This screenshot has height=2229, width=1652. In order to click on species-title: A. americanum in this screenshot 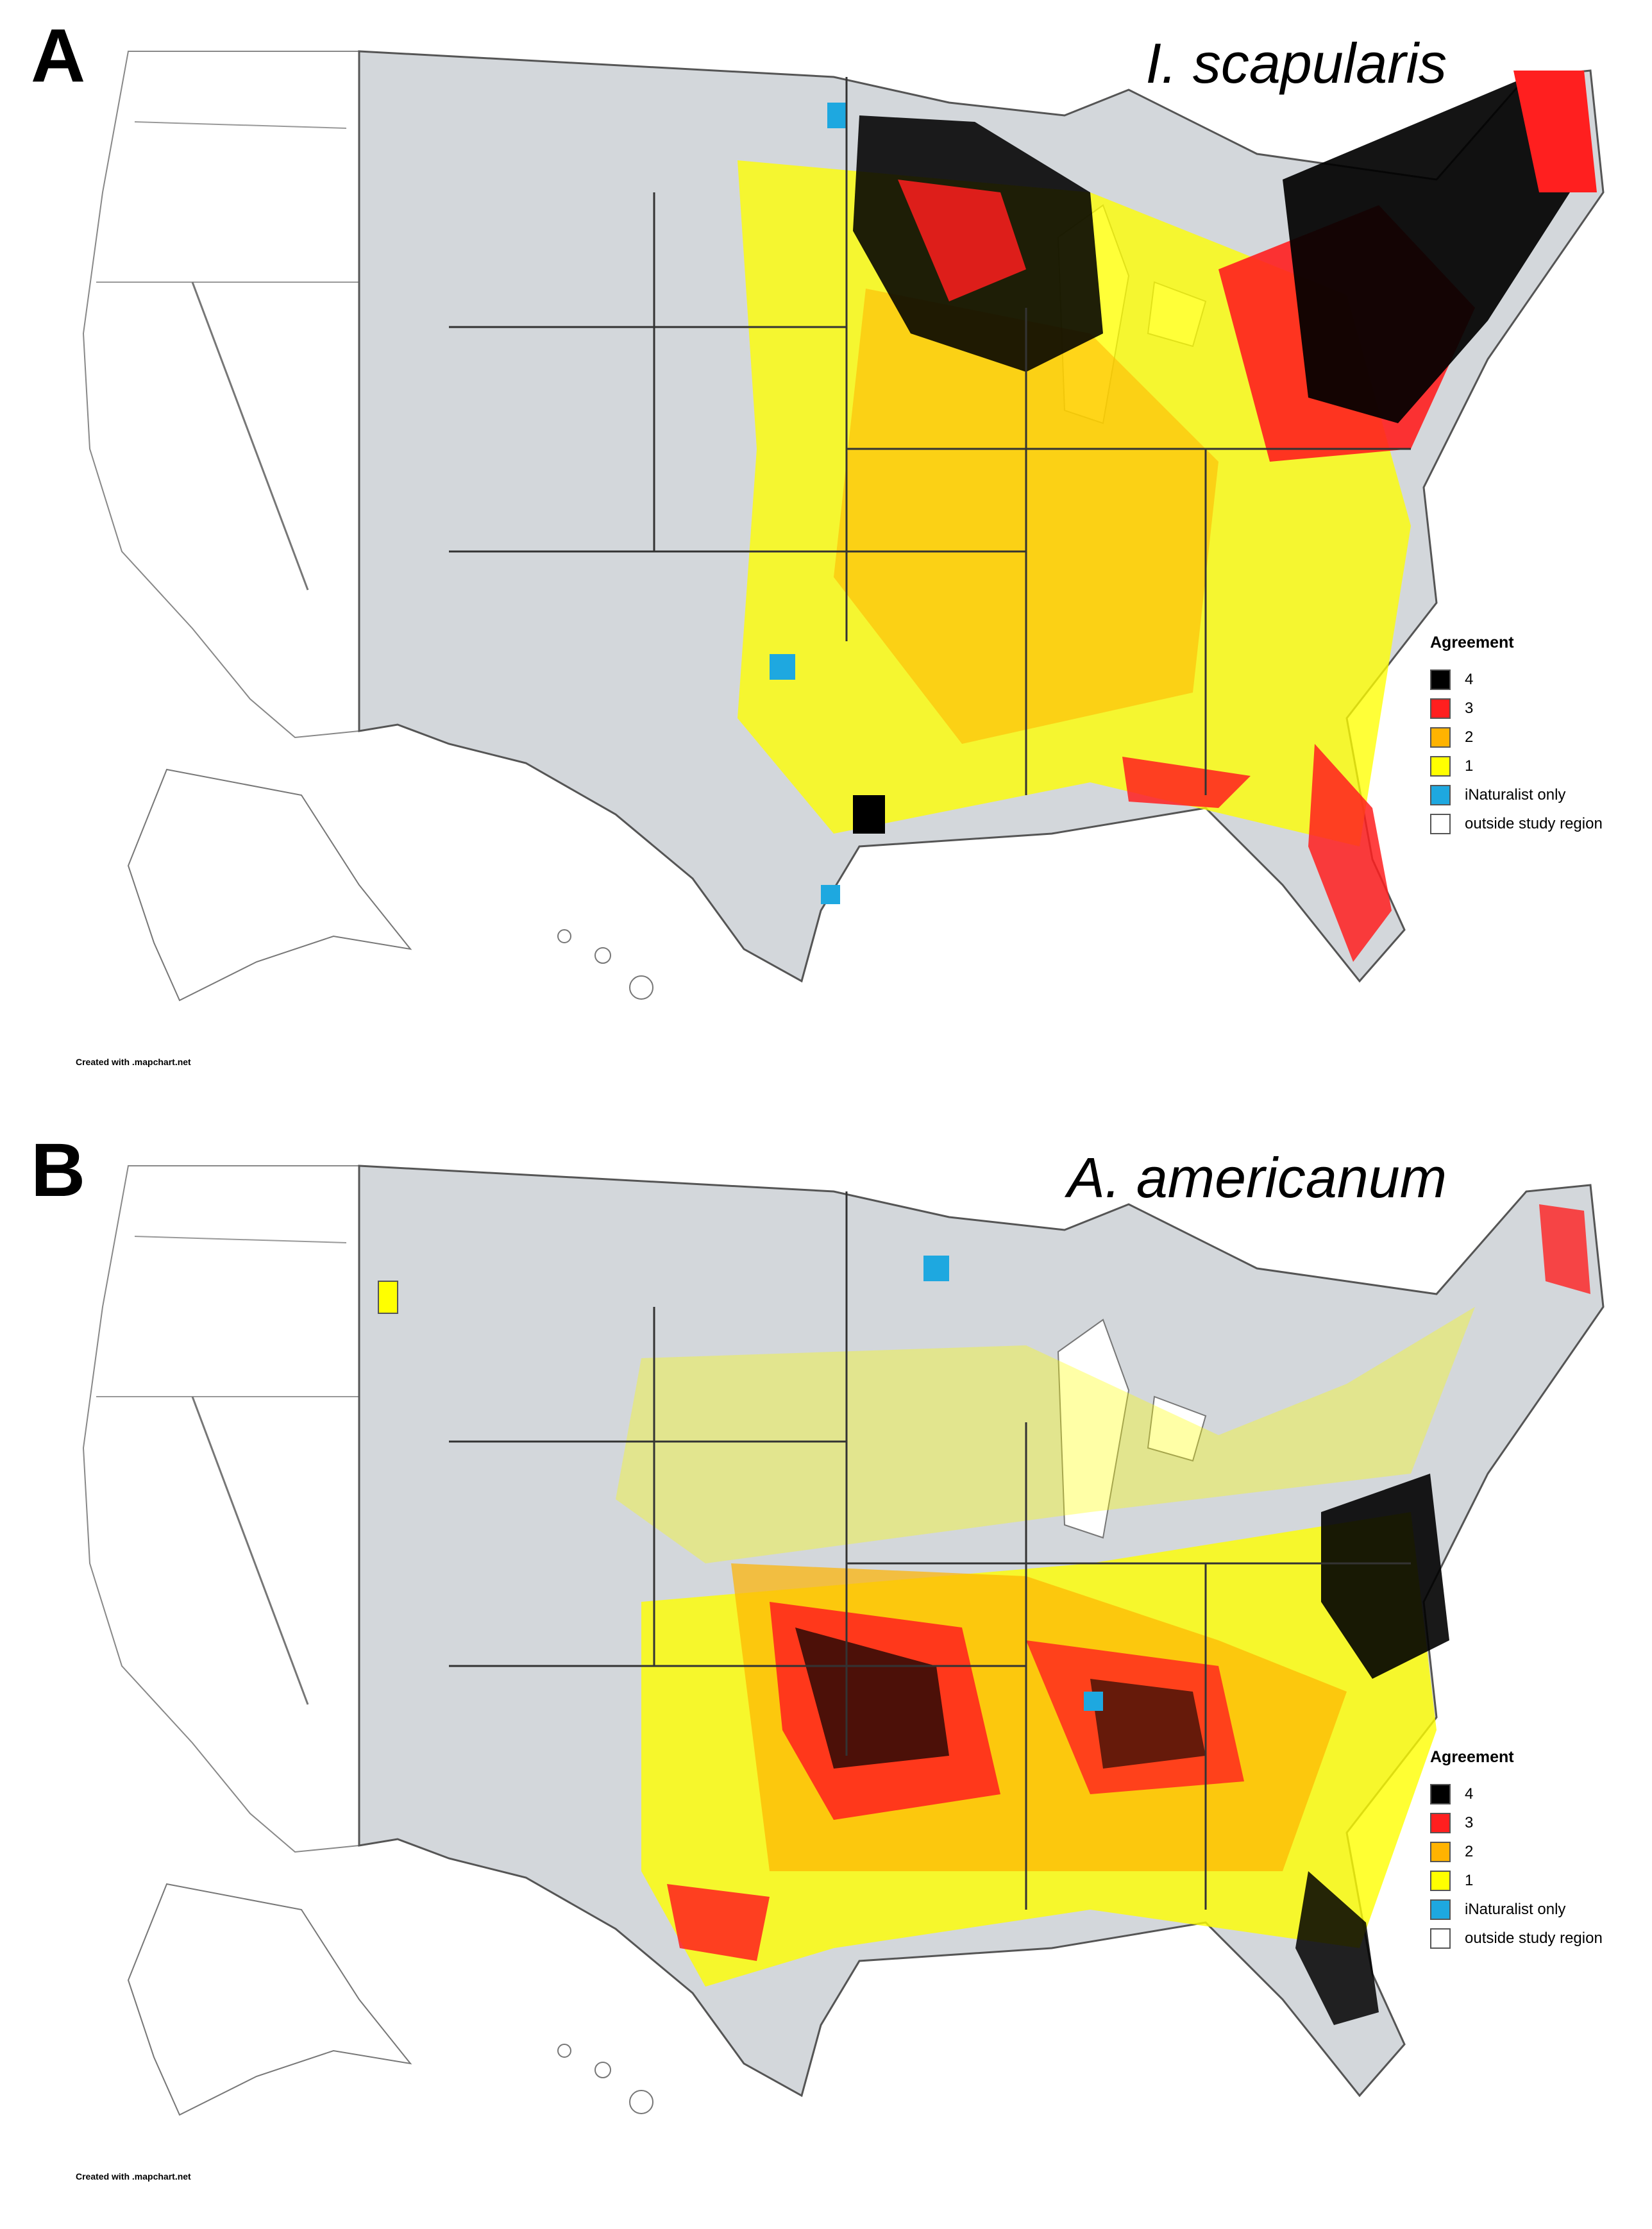, I will do `click(1257, 1177)`.